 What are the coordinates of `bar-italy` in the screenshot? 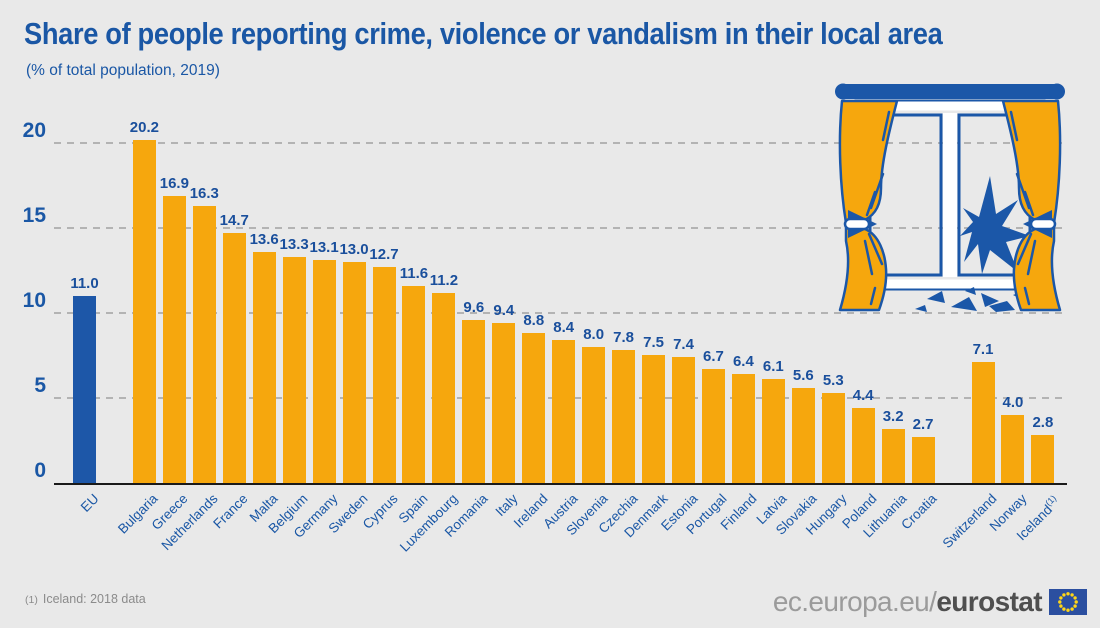 It's located at (504, 403).